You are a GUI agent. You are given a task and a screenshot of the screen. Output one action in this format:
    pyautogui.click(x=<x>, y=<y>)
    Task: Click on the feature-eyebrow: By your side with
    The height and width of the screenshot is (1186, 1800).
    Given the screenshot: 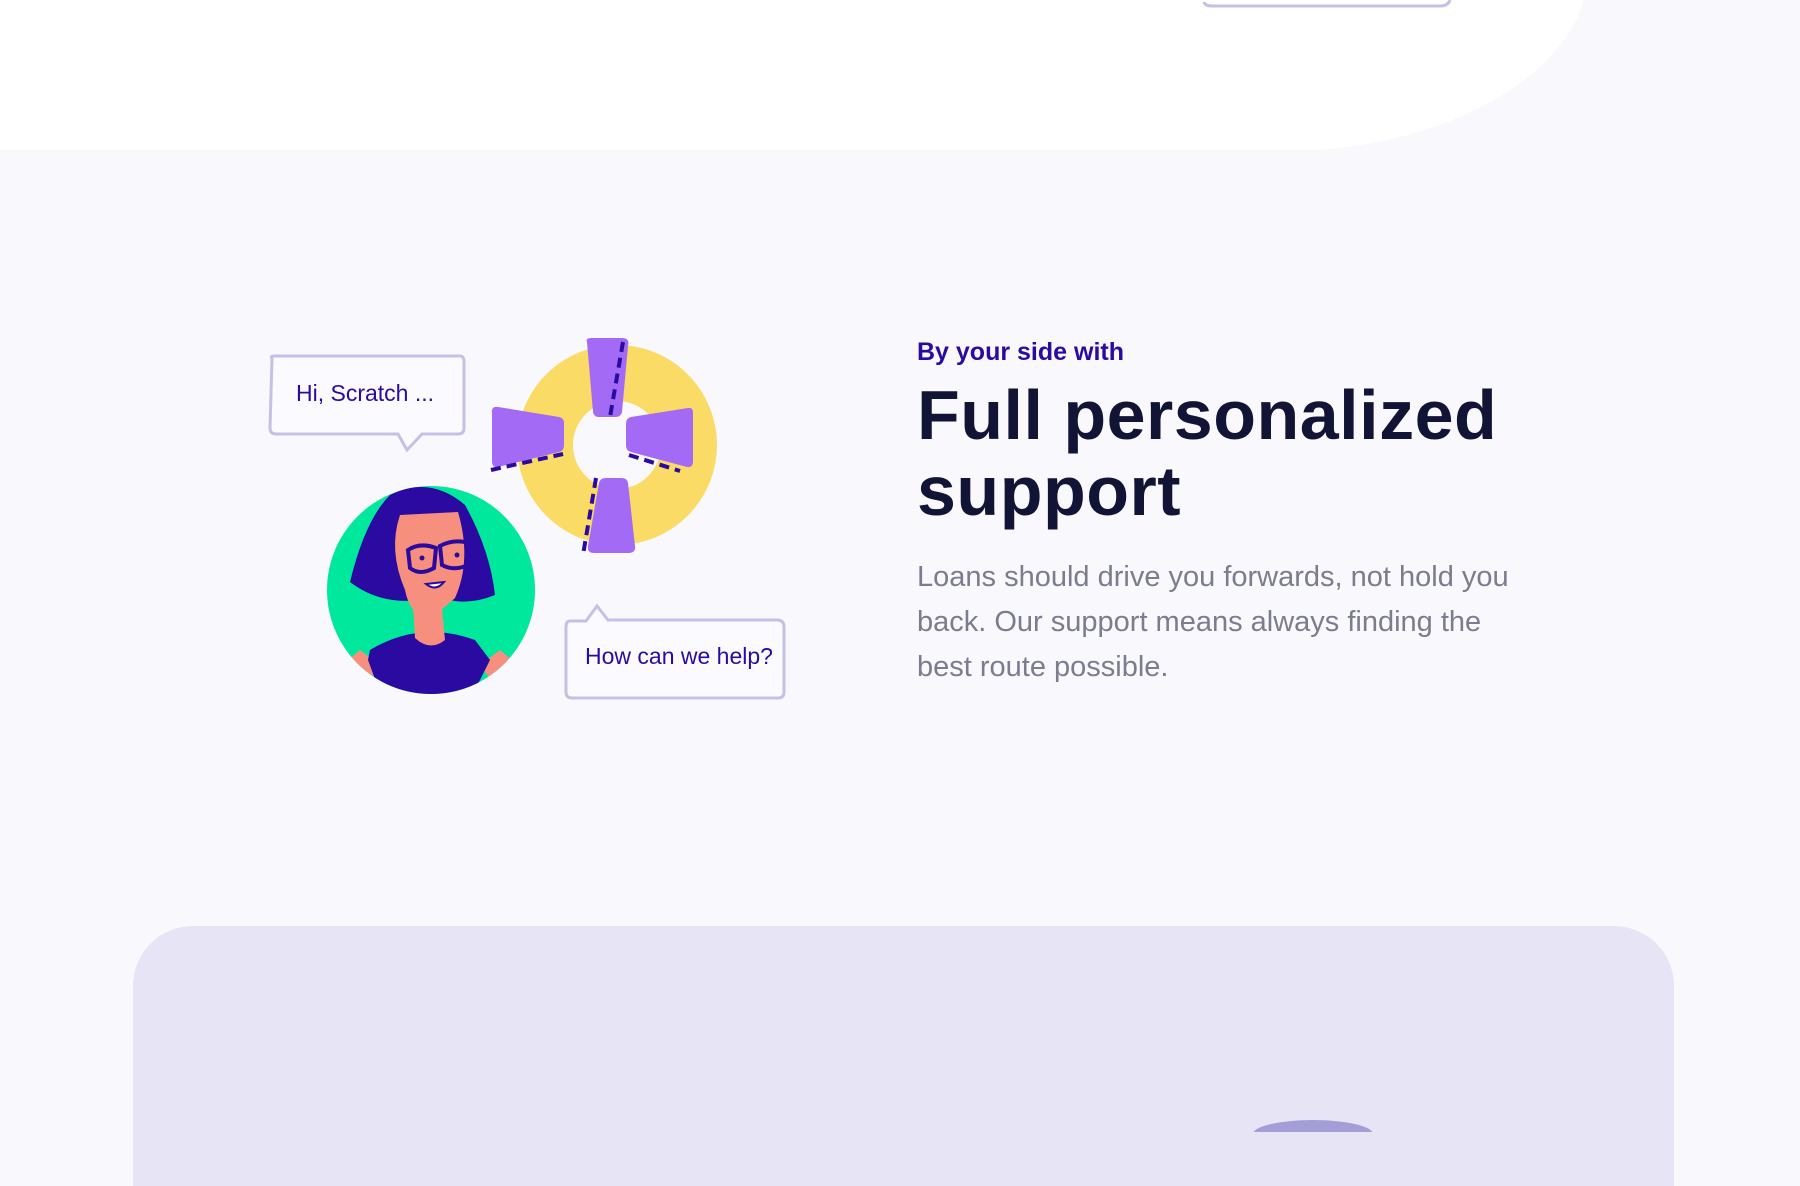 What is the action you would take?
    pyautogui.click(x=1020, y=352)
    